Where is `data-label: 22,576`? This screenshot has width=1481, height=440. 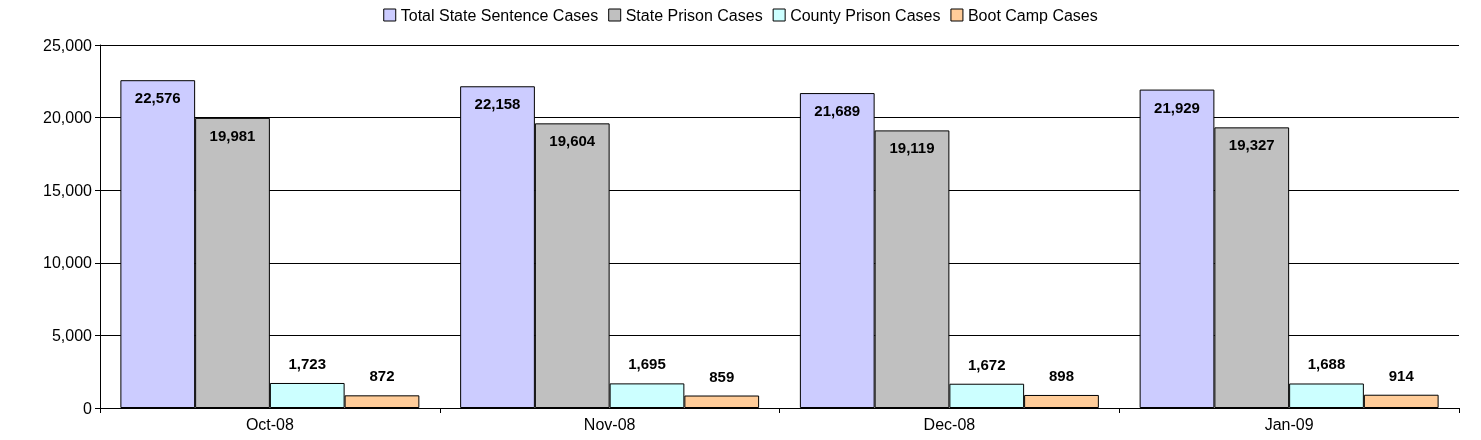 data-label: 22,576 is located at coordinates (157, 98).